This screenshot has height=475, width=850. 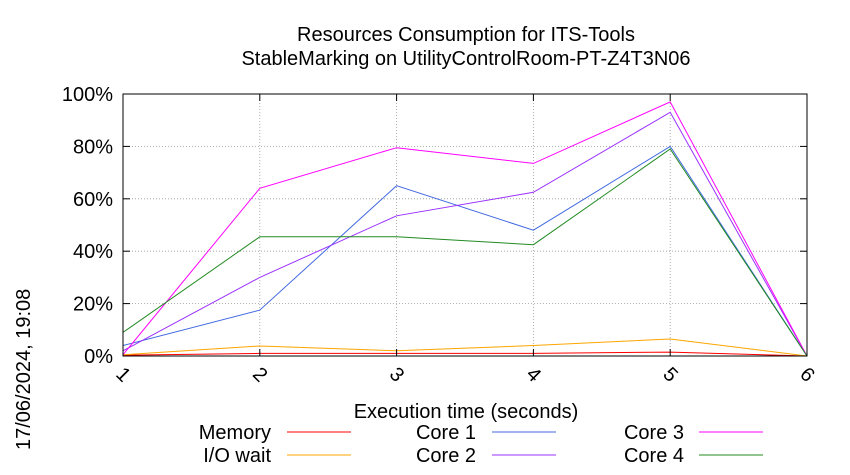 I want to click on y-tick-label: 60%, so click(x=93, y=200).